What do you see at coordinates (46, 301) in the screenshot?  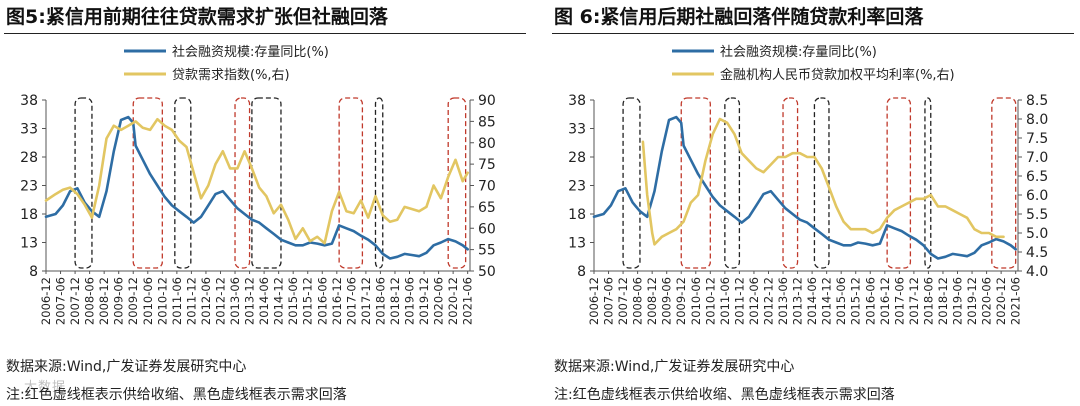 I see `x-tick-label: 2006-12` at bounding box center [46, 301].